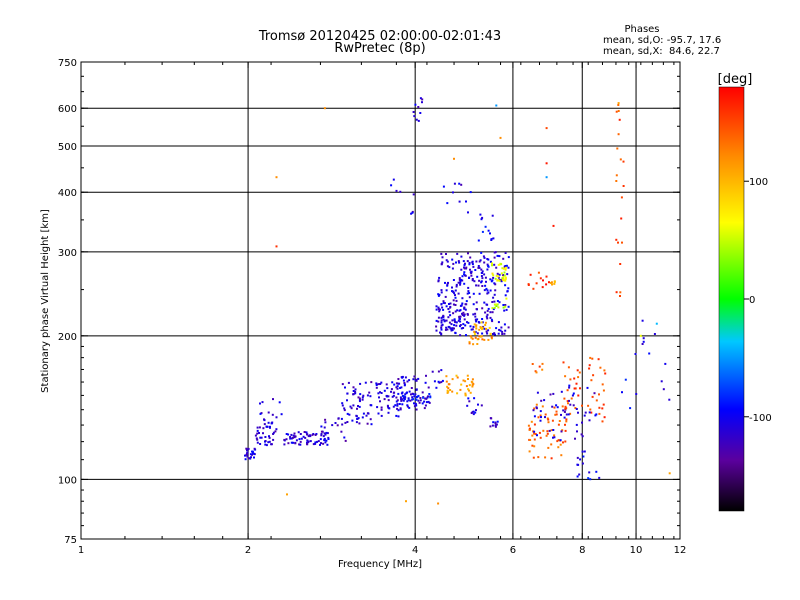 The height and width of the screenshot is (600, 800). What do you see at coordinates (248, 550) in the screenshot?
I see `x-tick-label: 2` at bounding box center [248, 550].